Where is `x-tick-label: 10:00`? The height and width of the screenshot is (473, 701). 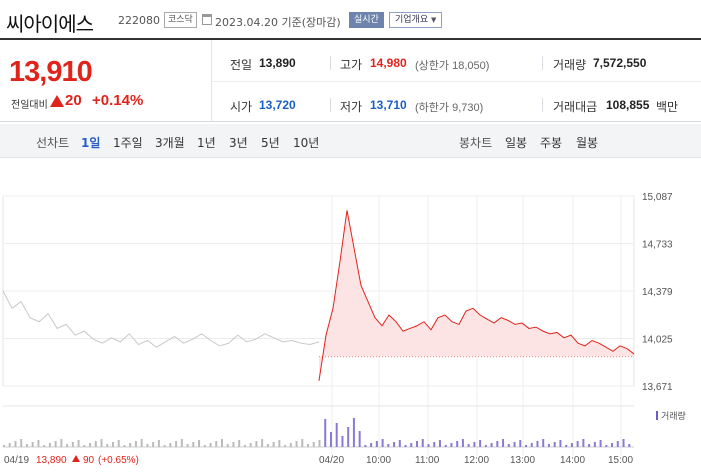
x-tick-label: 10:00 is located at coordinates (378, 460).